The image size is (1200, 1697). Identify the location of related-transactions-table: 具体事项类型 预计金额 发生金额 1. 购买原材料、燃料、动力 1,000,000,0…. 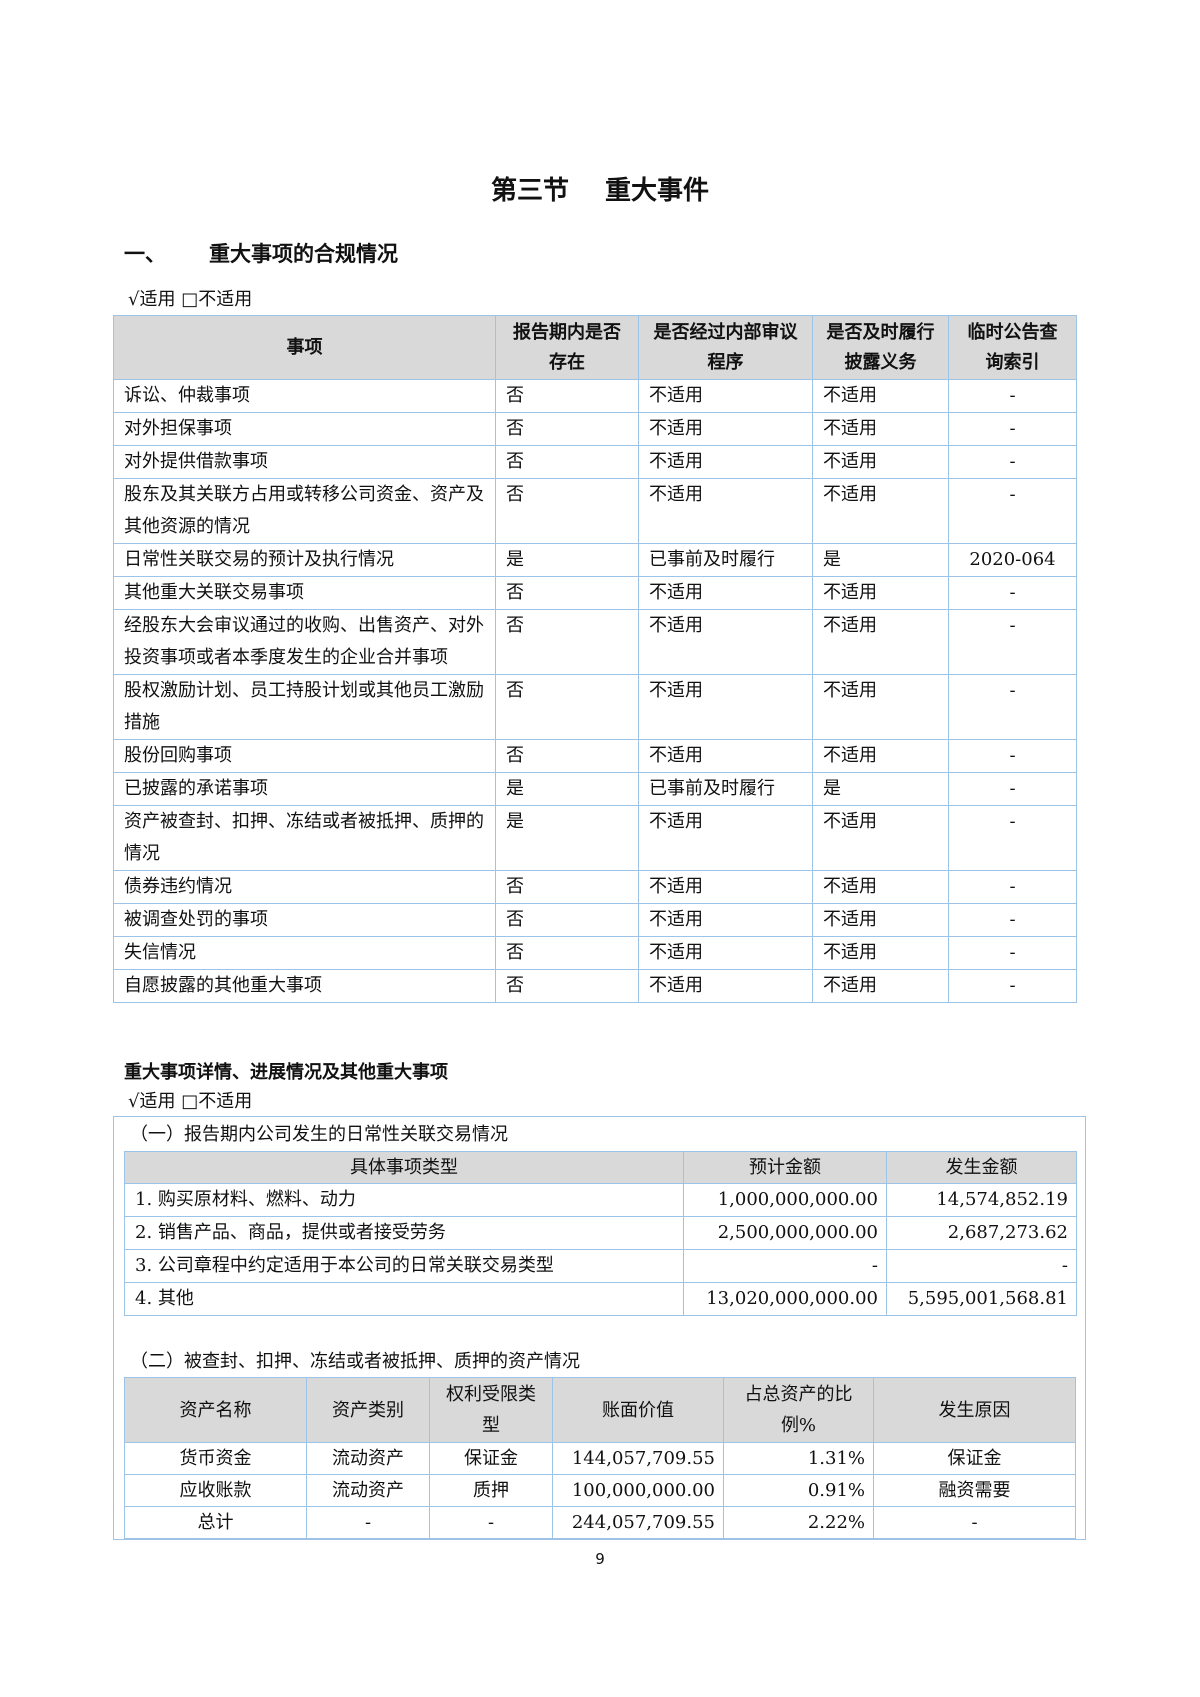
(600, 1233).